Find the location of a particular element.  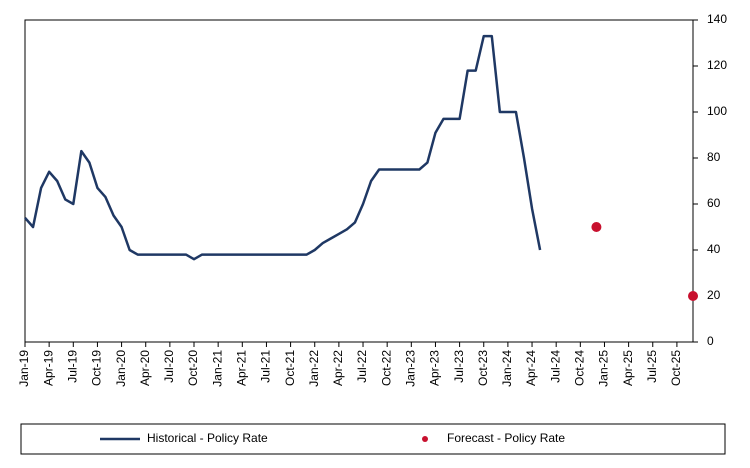

x-tick-label: Oct-19 is located at coordinates (97, 368).